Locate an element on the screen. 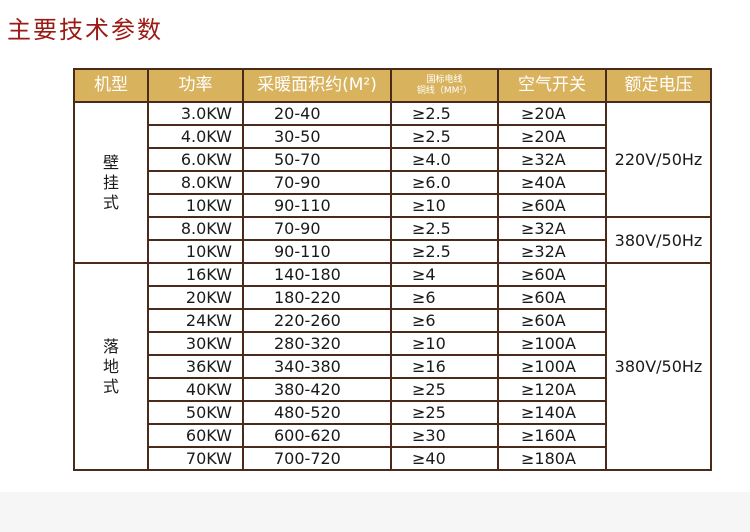  type-cell: 落 地 式 is located at coordinates (111, 366).